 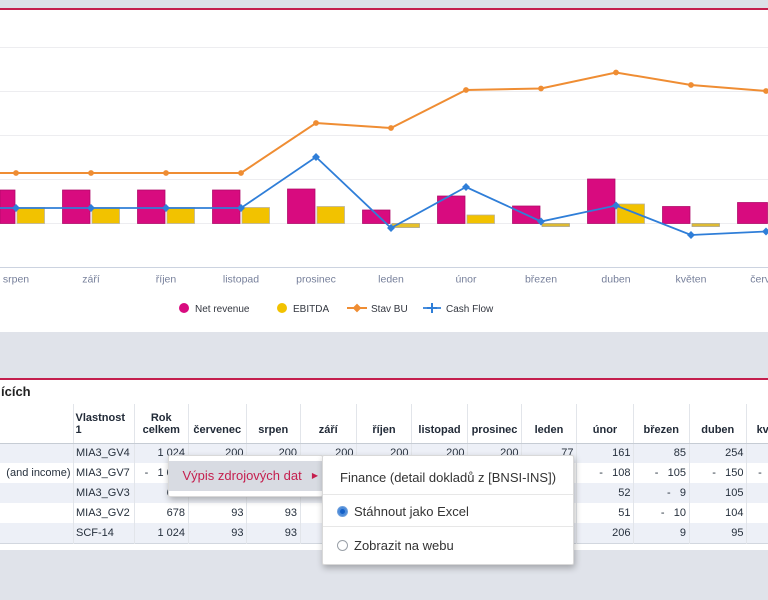 What do you see at coordinates (541, 280) in the screenshot?
I see `svg-text: březen` at bounding box center [541, 280].